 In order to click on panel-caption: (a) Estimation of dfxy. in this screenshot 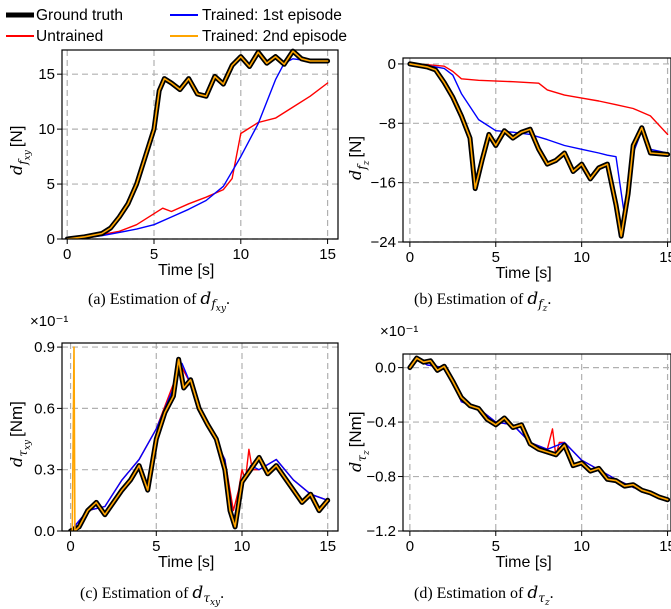, I will do `click(159, 301)`.